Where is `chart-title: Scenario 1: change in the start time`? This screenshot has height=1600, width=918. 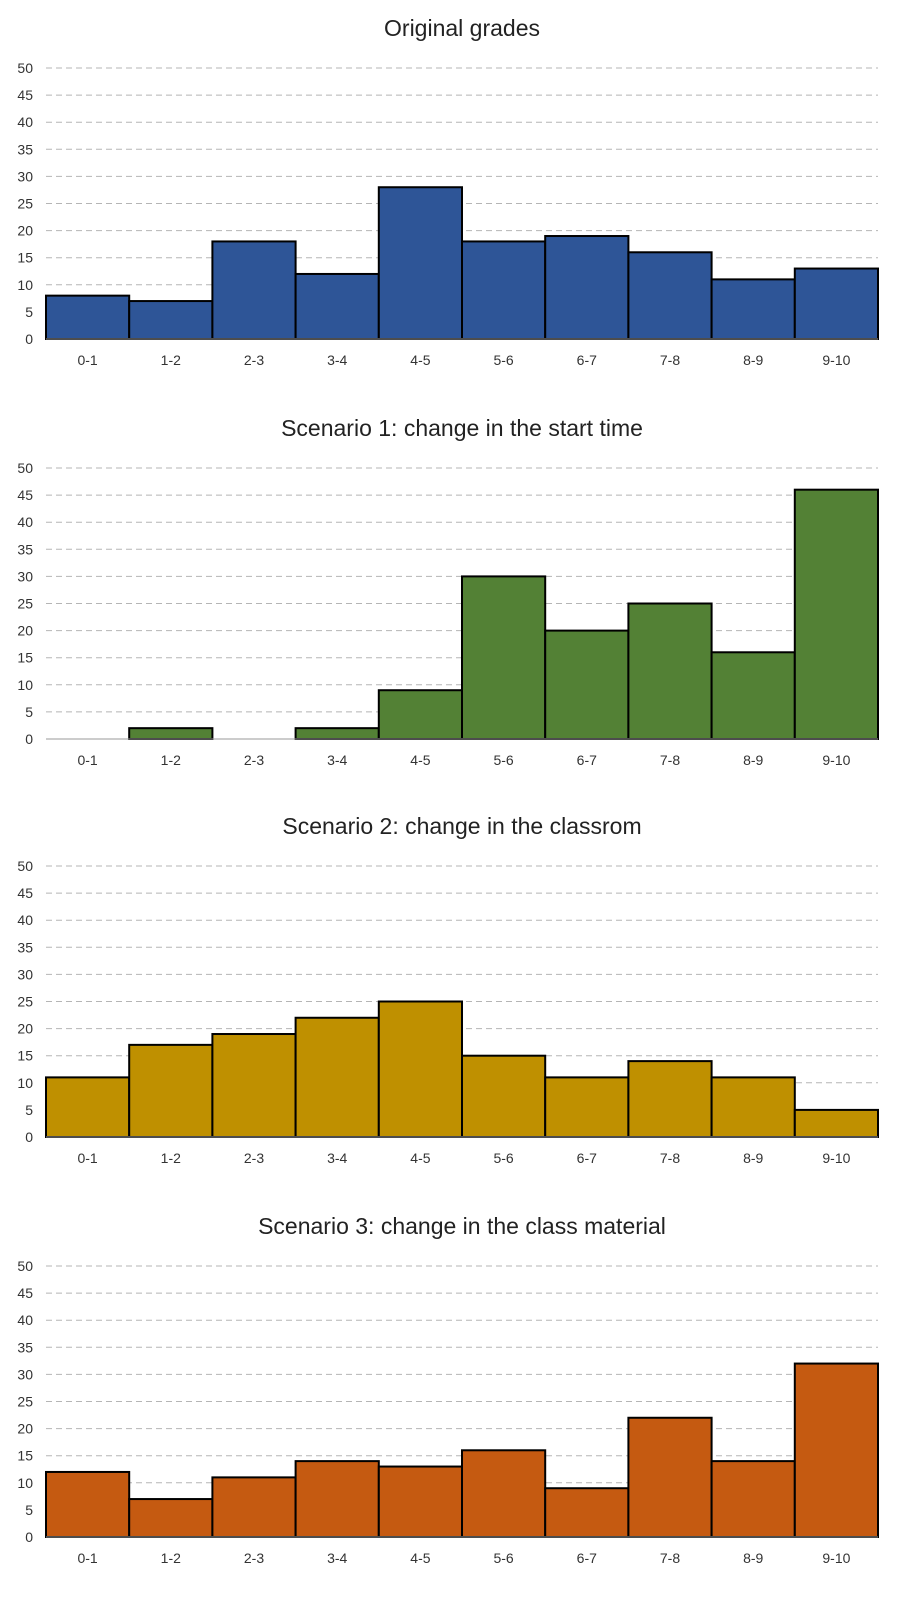
chart-title: Scenario 1: change in the start time is located at coordinates (462, 428).